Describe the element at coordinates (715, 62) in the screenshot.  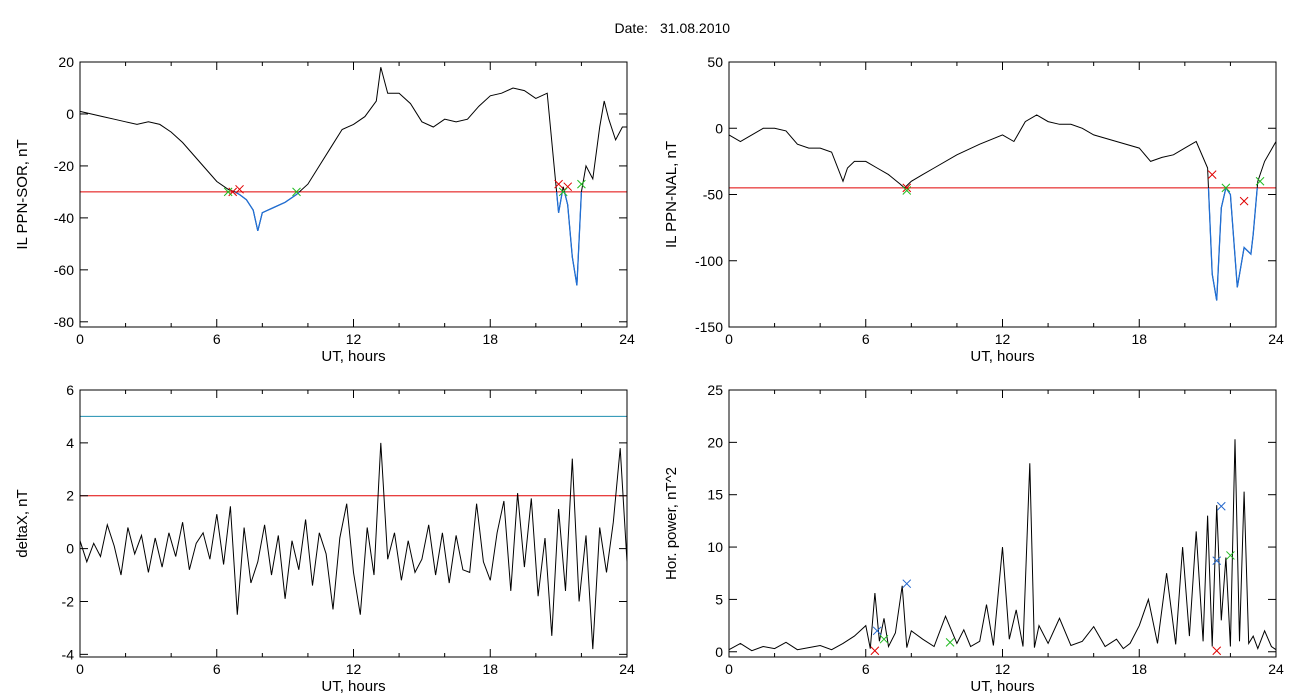
I see `y-tick-label: 50` at that location.